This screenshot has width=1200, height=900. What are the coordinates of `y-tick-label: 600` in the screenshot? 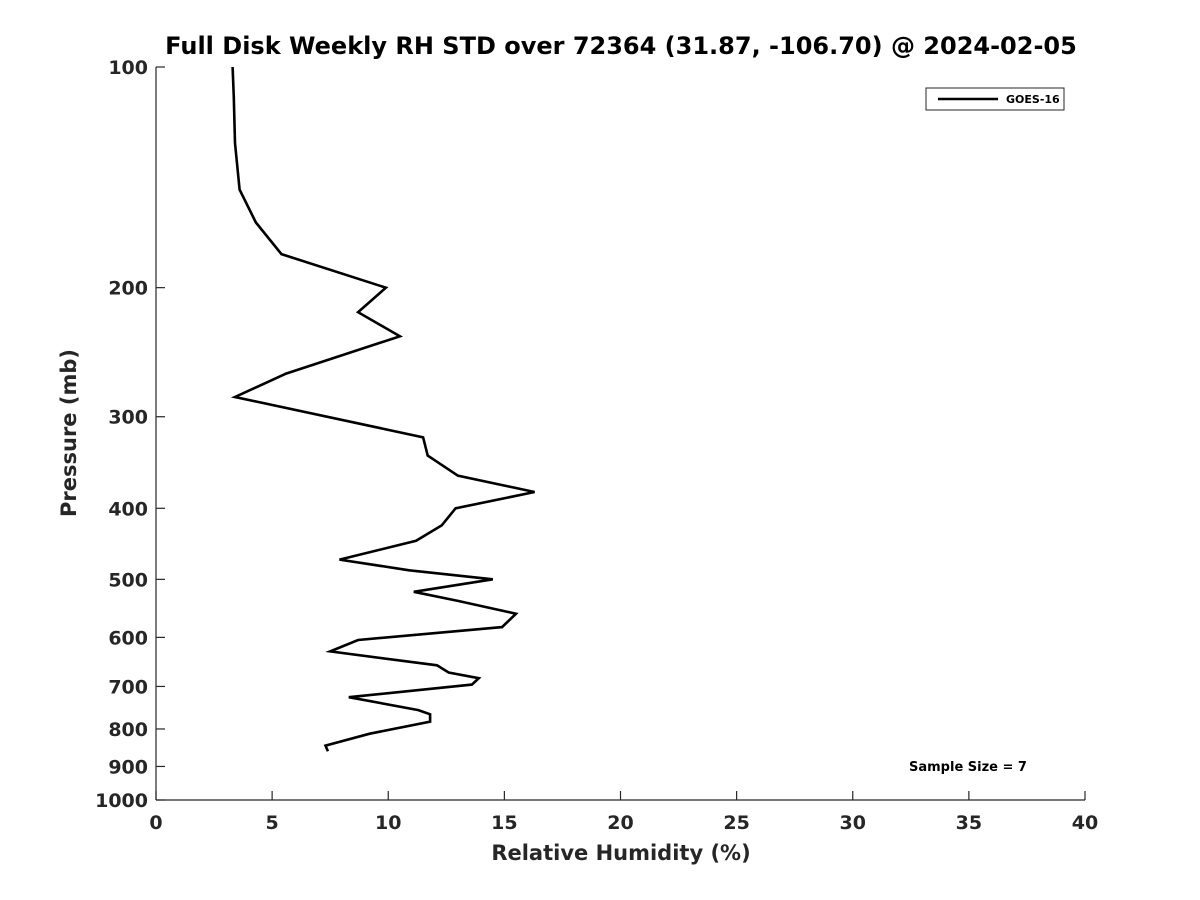 It's located at (128, 638).